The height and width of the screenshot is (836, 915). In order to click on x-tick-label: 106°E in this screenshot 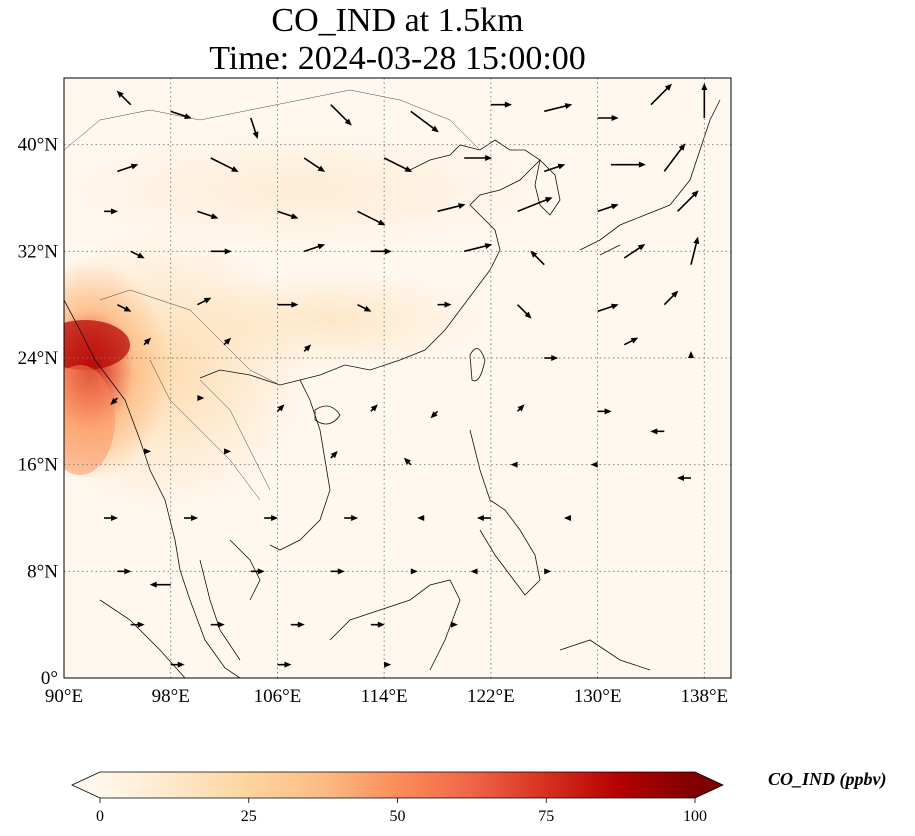, I will do `click(278, 696)`.